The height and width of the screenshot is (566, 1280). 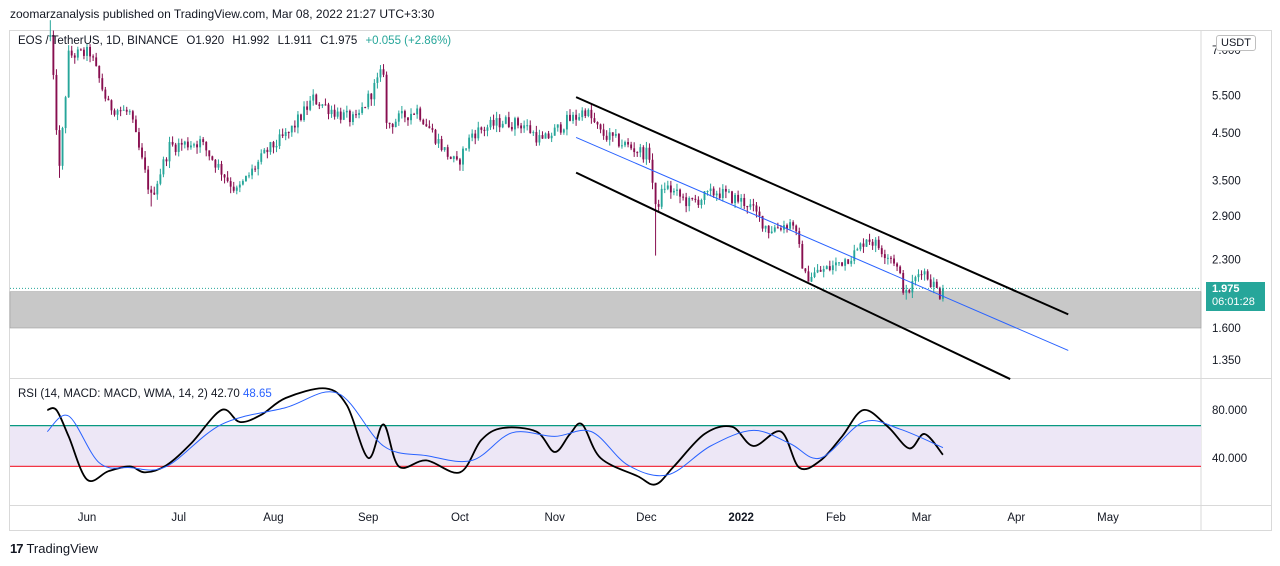 I want to click on tradingview-logo-icon: 17, so click(x=17, y=548).